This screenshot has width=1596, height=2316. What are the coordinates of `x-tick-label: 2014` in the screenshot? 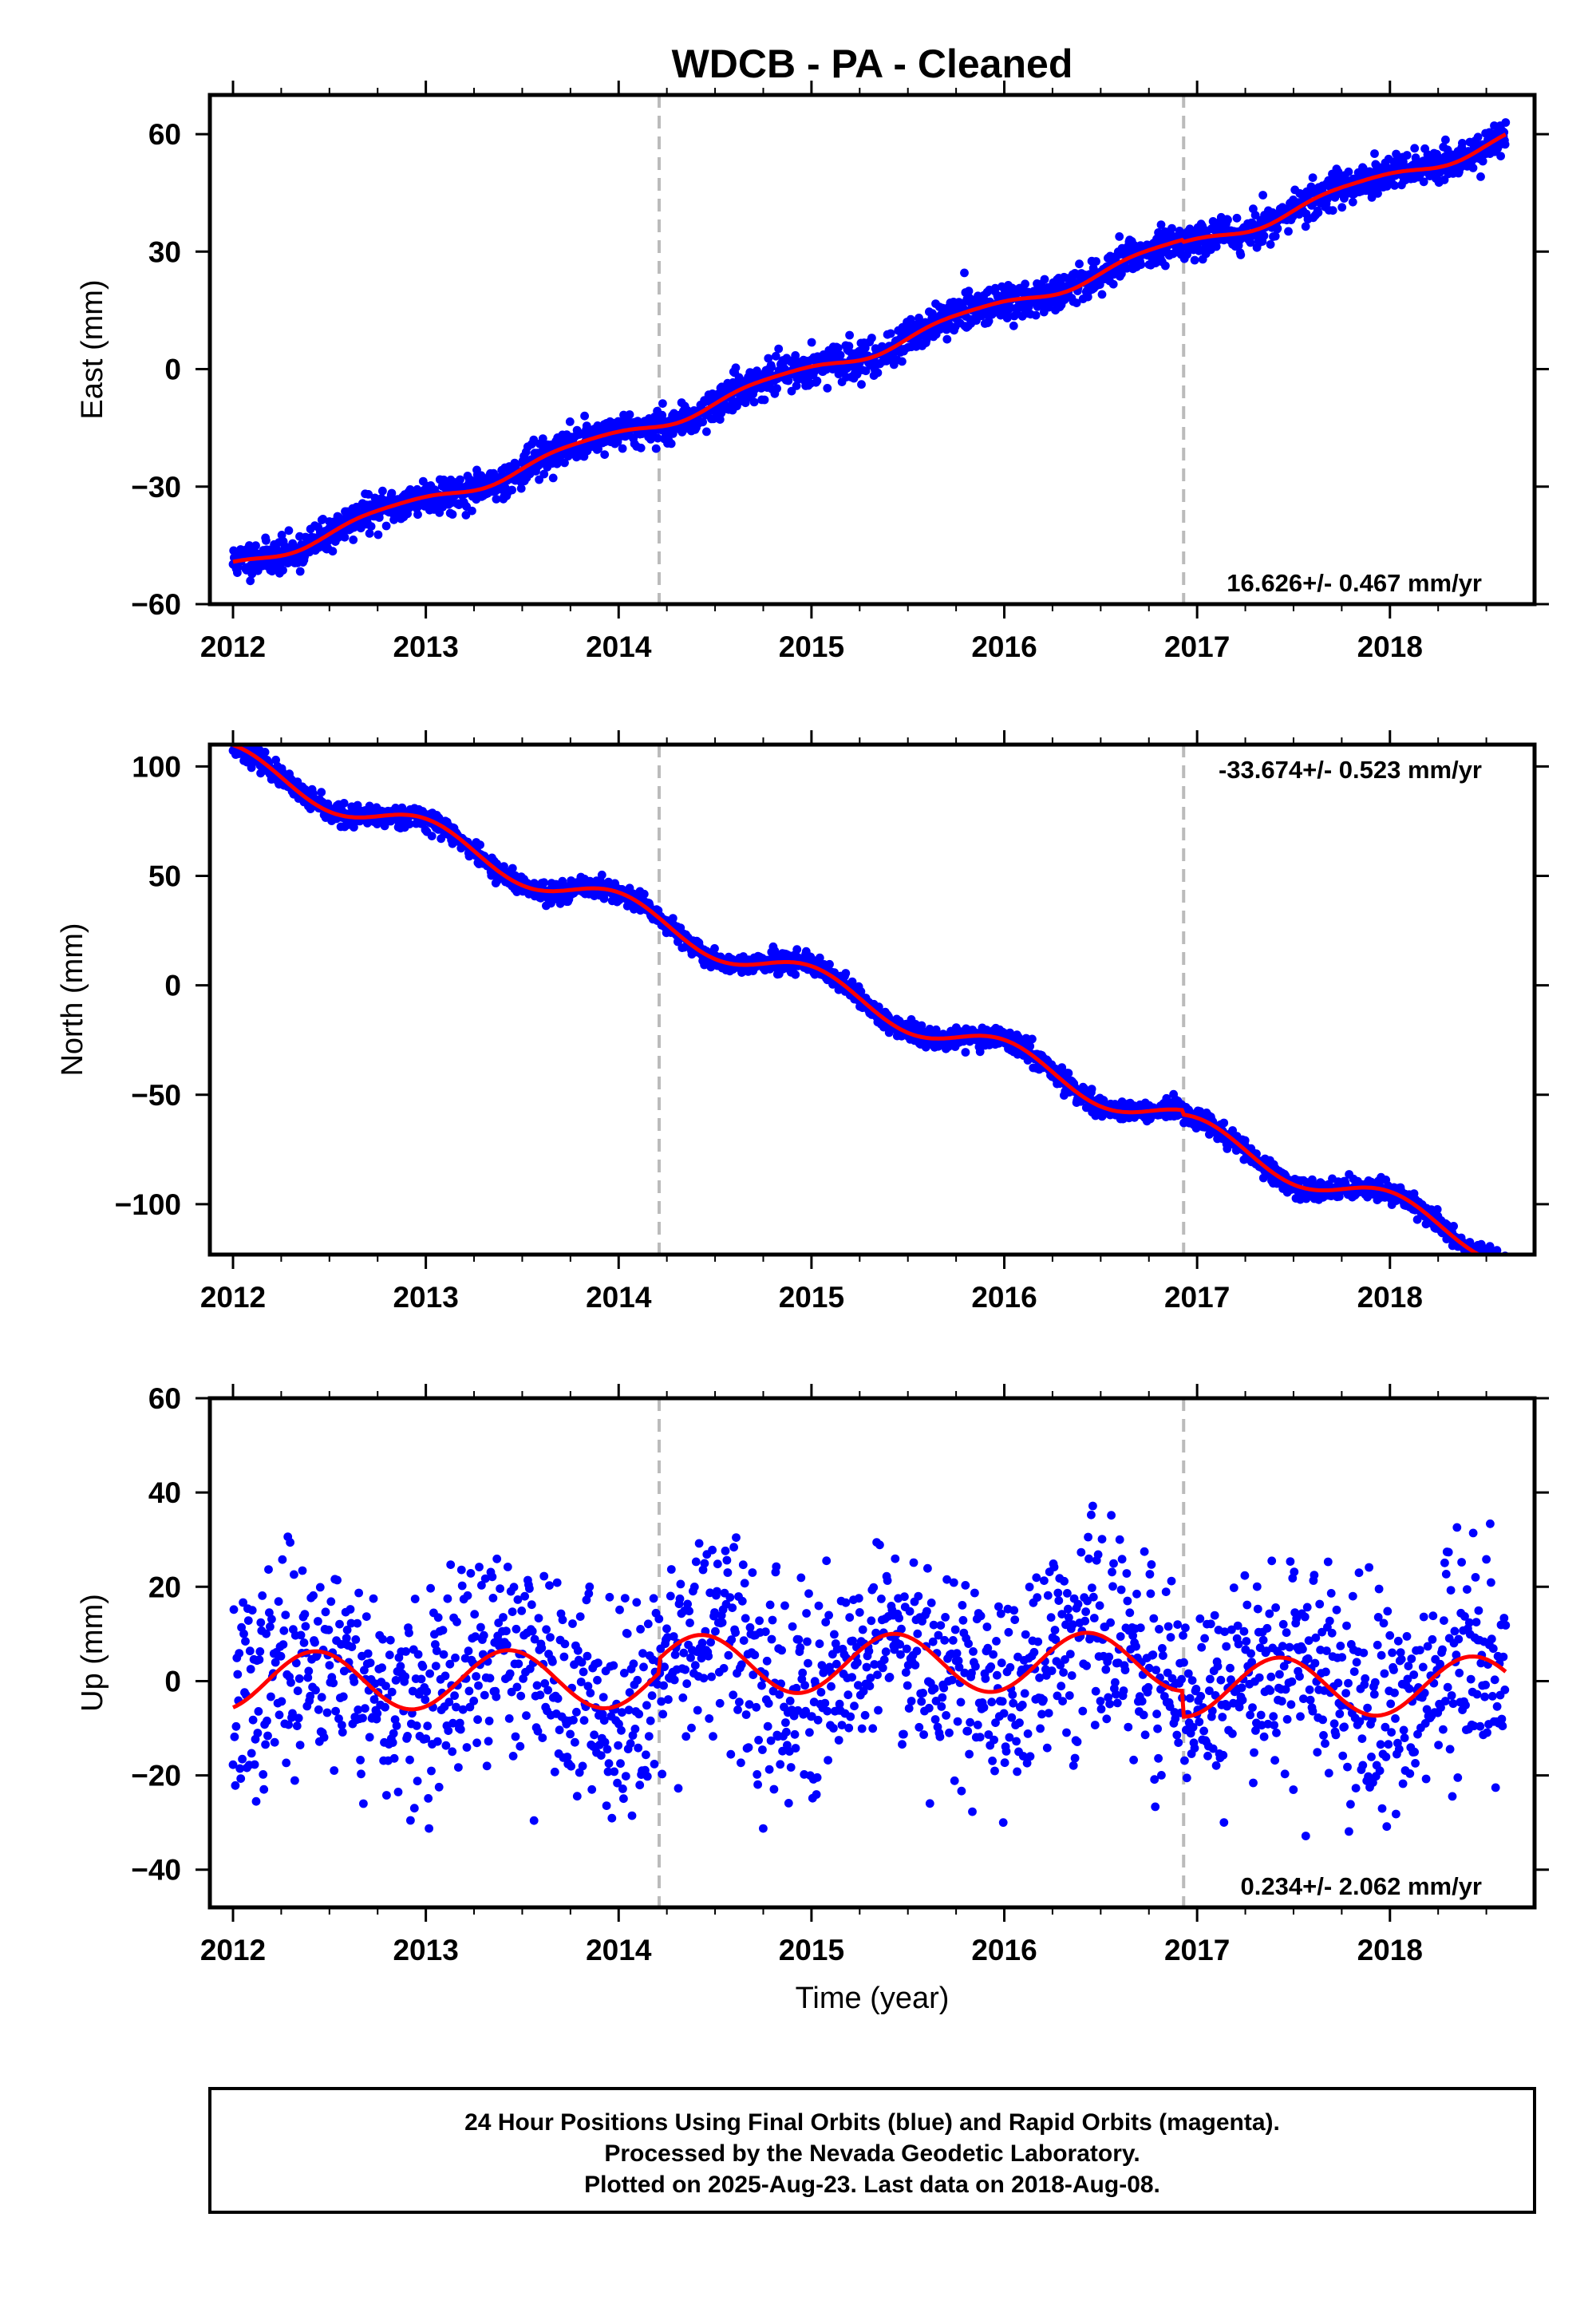 It's located at (619, 1297).